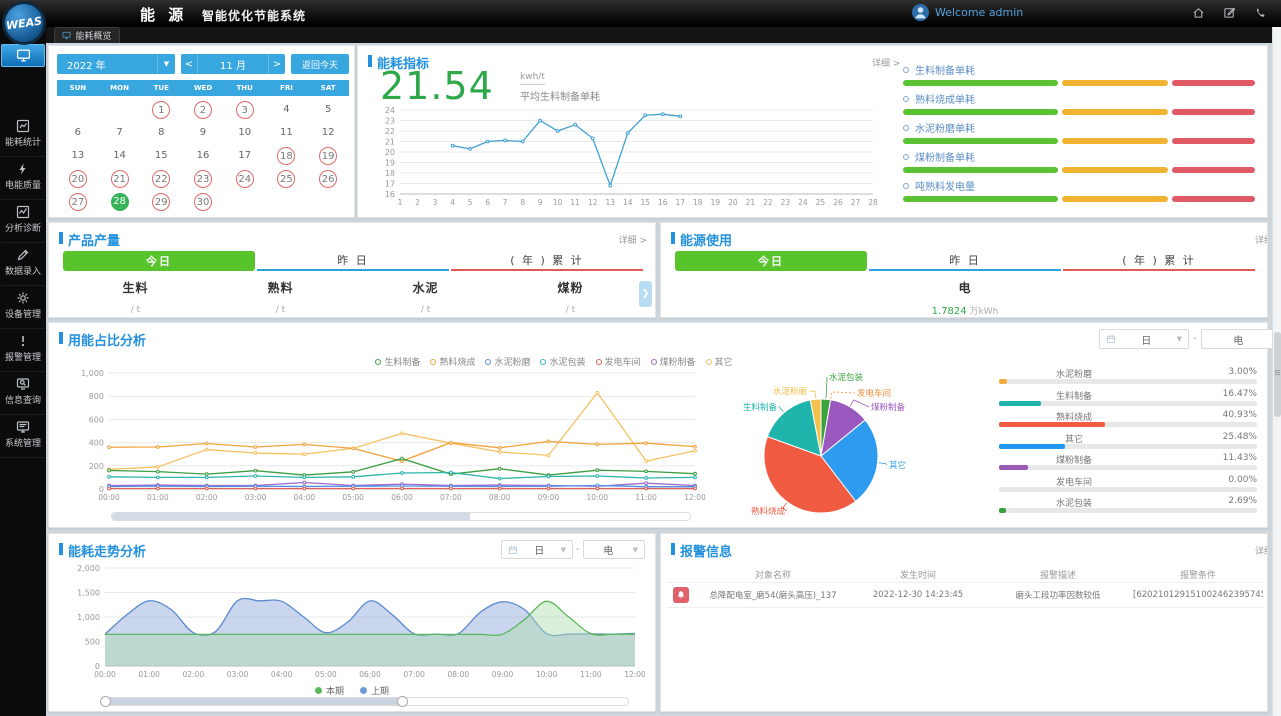  I want to click on indicator-row: 熟料烧成单耗, so click(1079, 105).